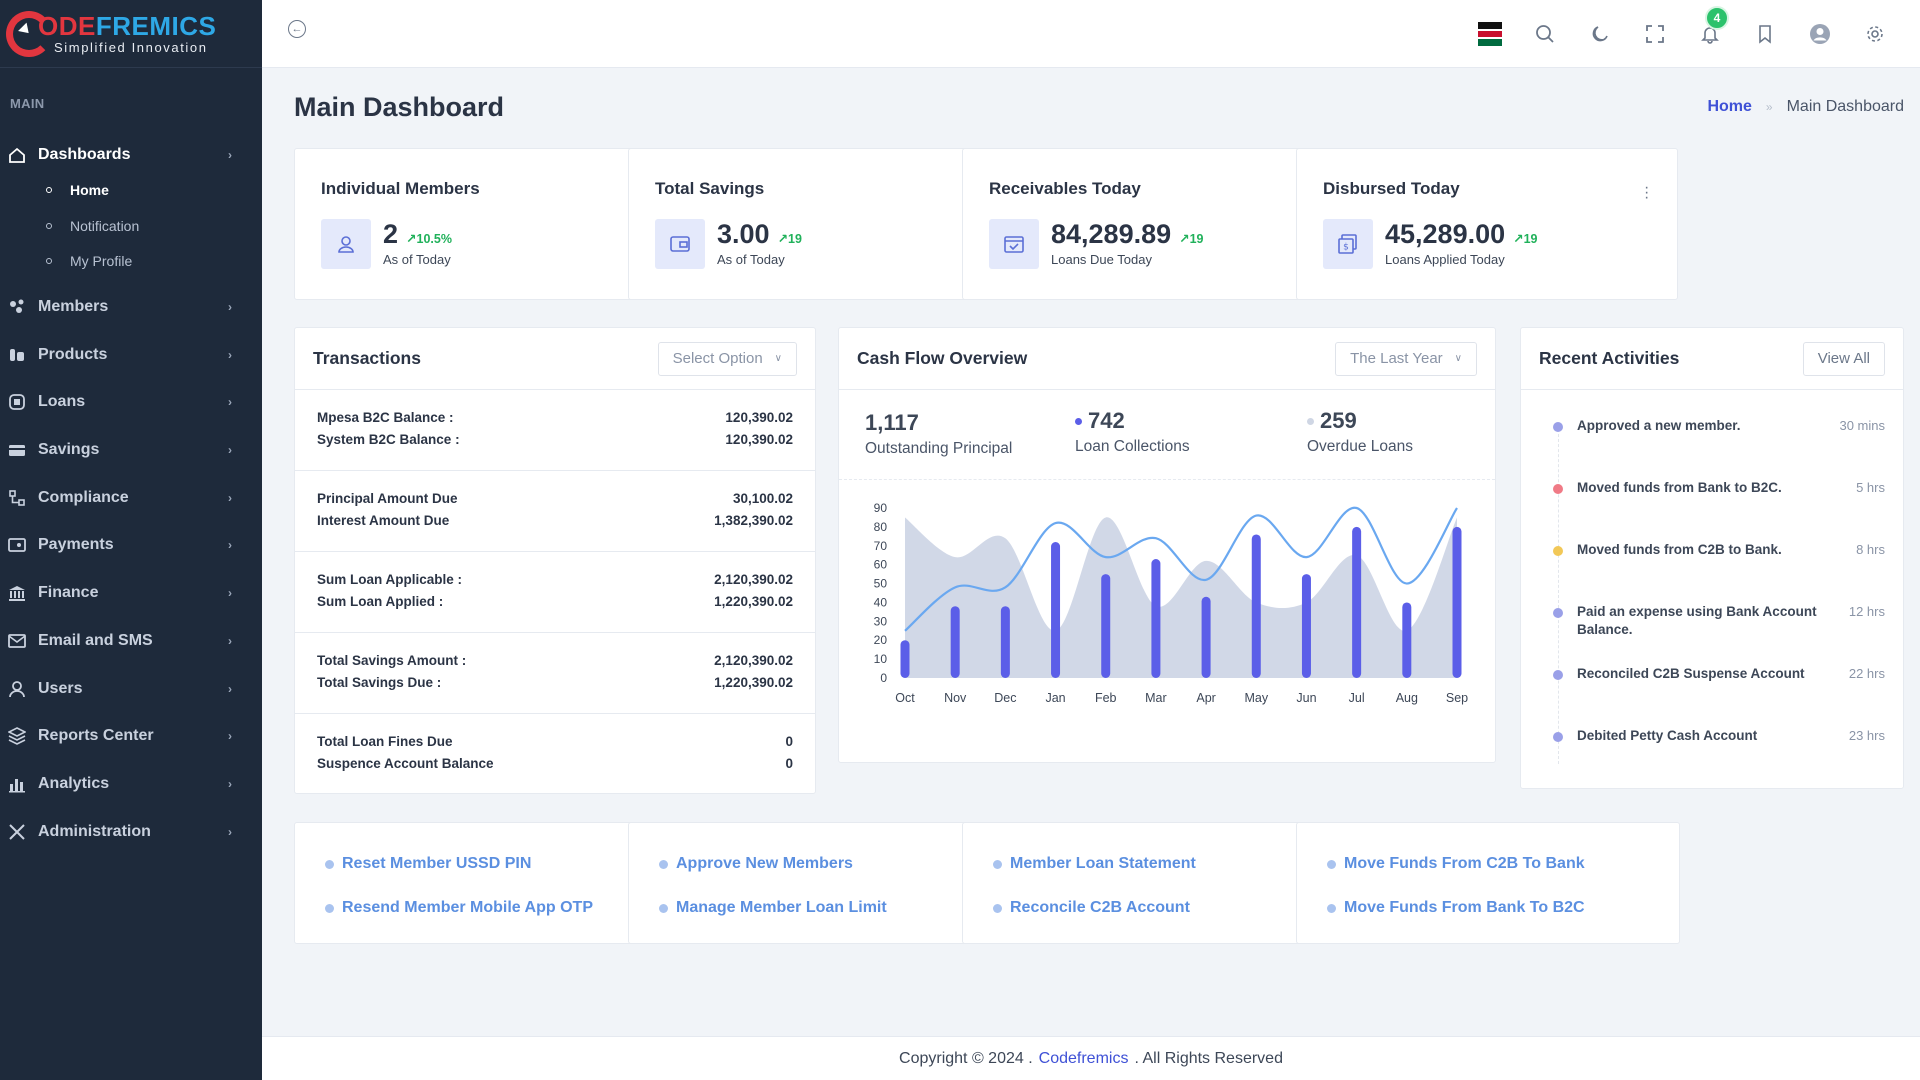 Image resolution: width=1920 pixels, height=1080 pixels. What do you see at coordinates (1083, 1058) in the screenshot?
I see `footer-company-link: Codefremics` at bounding box center [1083, 1058].